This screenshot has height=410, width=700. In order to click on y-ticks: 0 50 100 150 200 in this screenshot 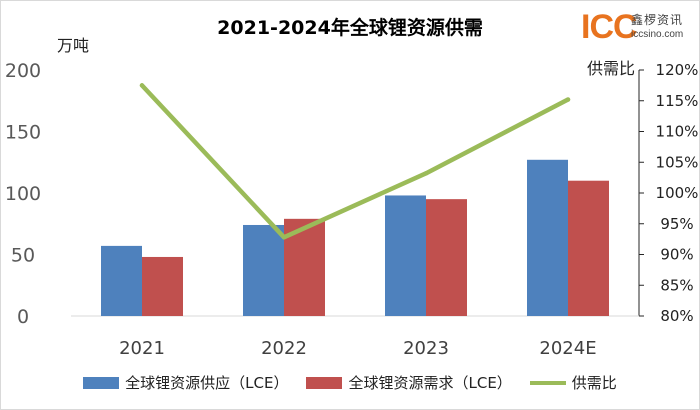, I will do `click(23, 194)`.